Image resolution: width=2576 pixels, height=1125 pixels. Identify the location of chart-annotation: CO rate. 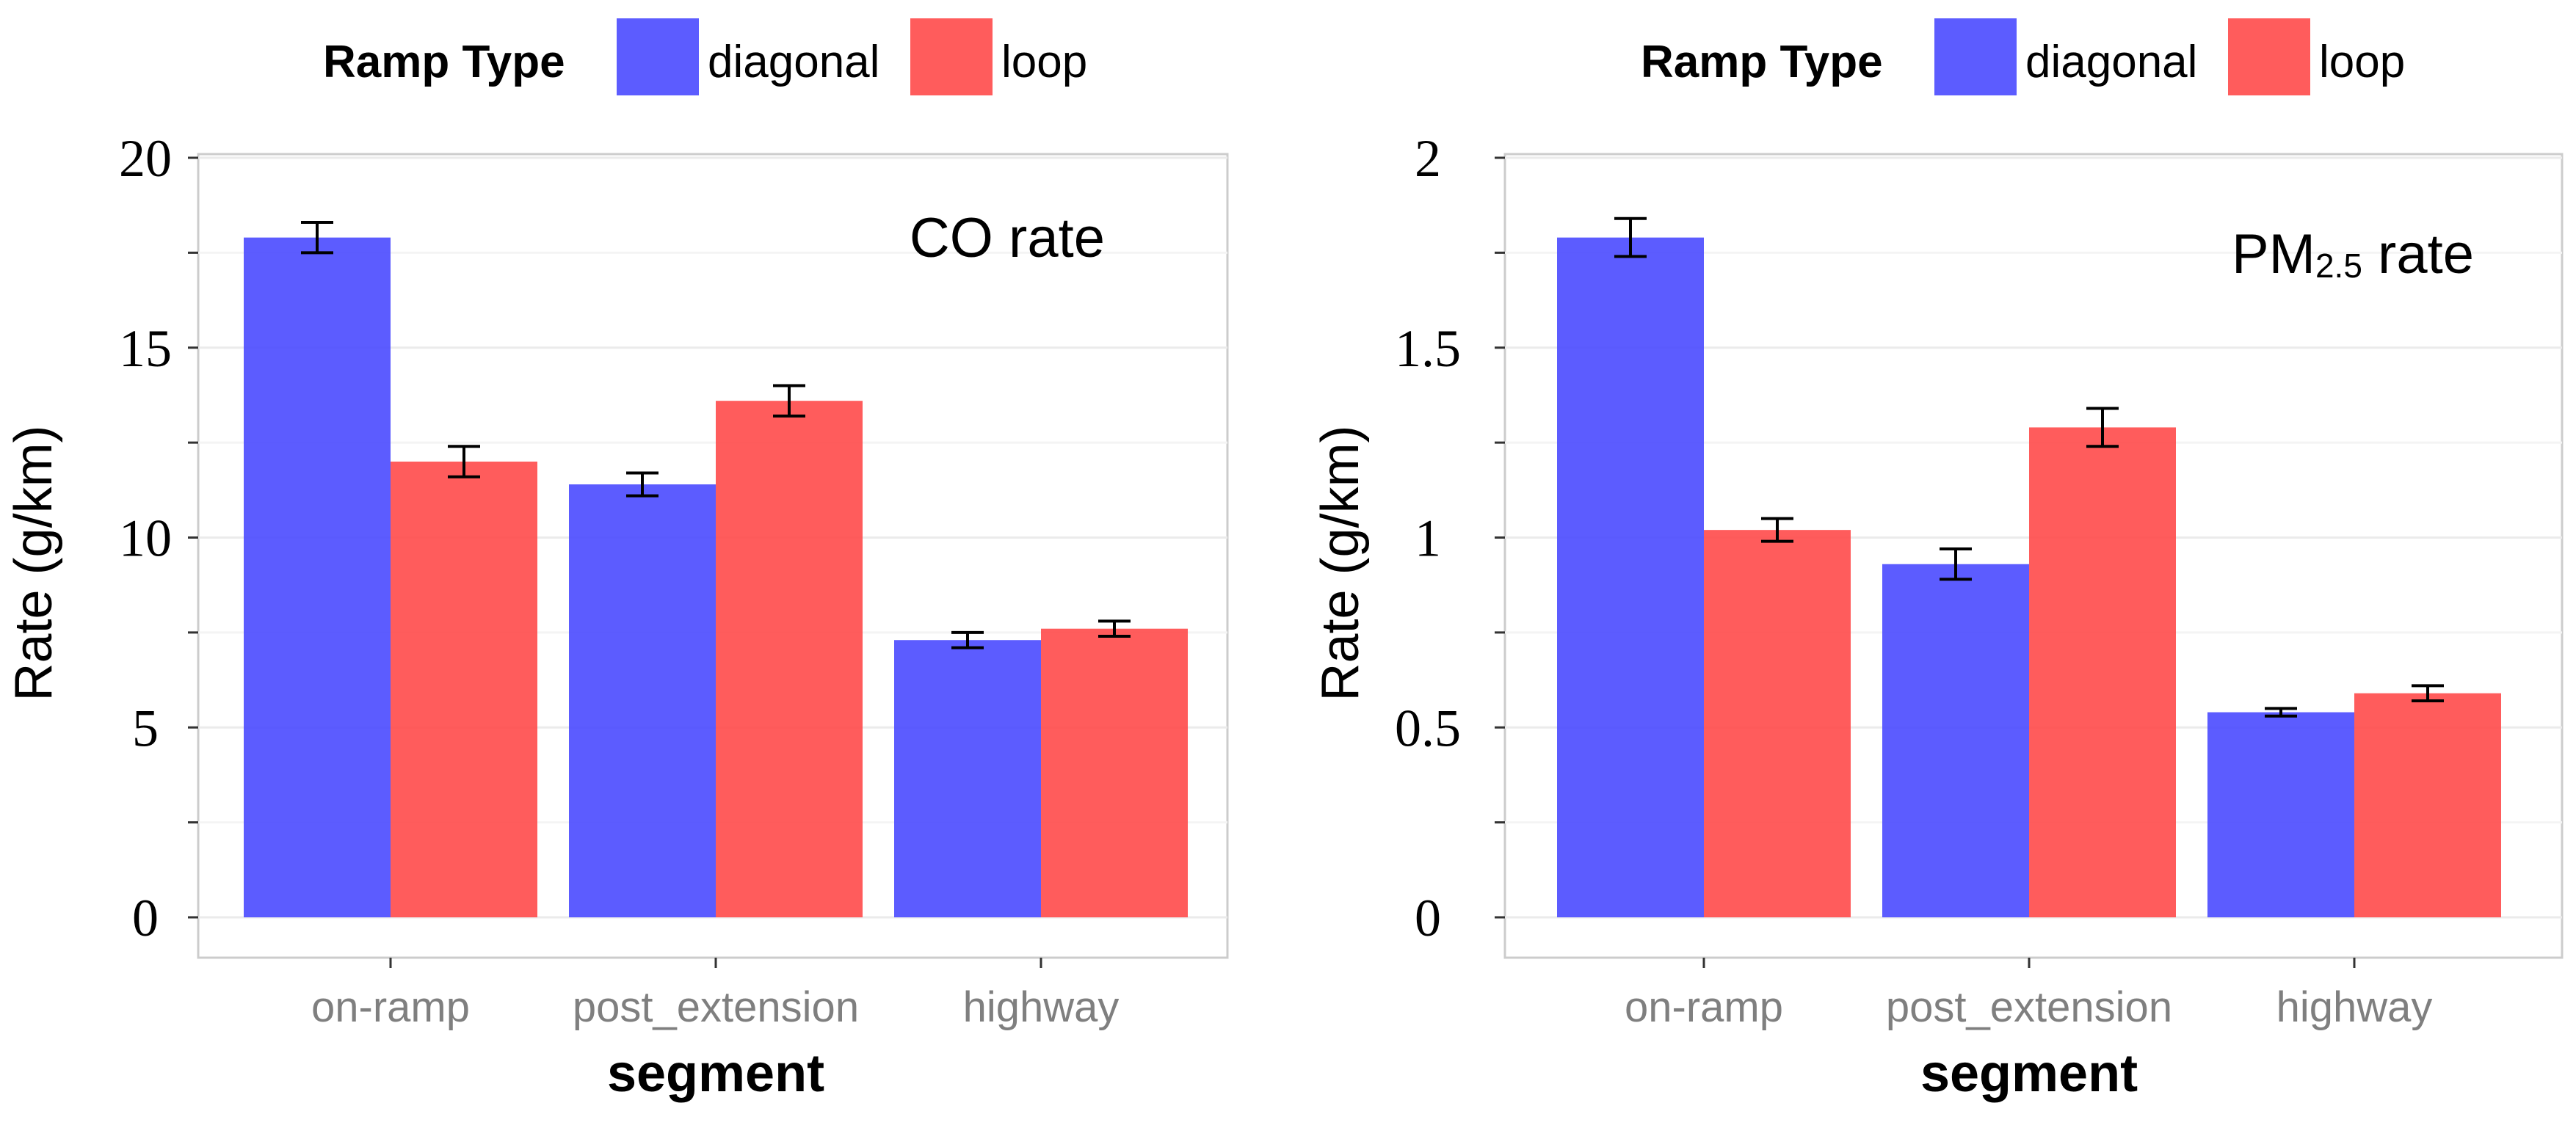
(1008, 238).